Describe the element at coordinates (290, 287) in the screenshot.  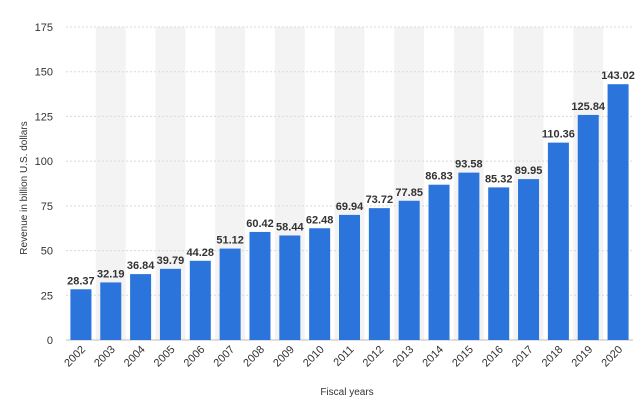
I see `bar-2009` at that location.